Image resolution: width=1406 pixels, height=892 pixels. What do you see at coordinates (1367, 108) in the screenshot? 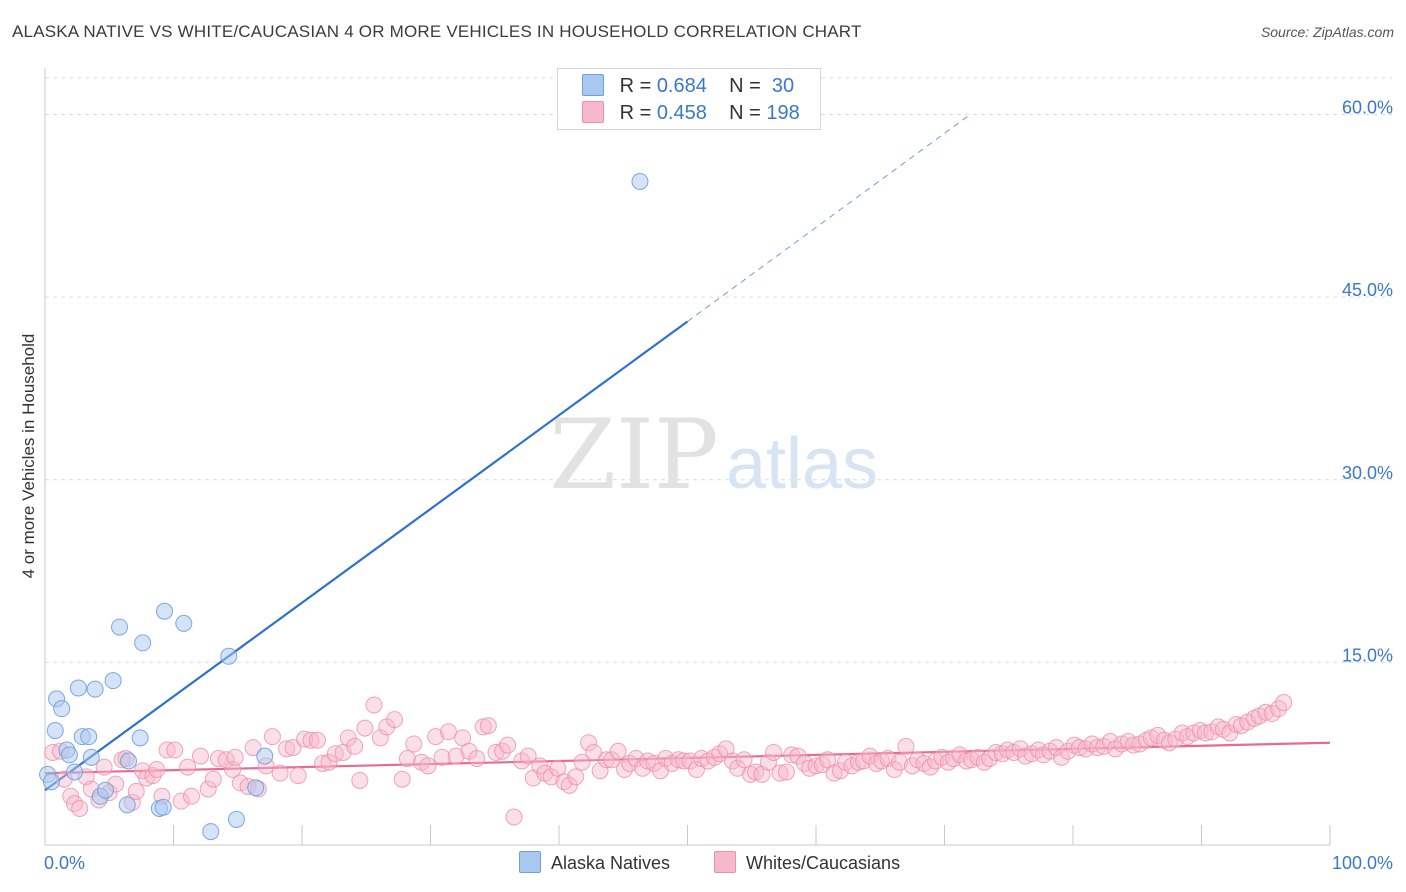
I see `y-tick-label: 60.0%` at bounding box center [1367, 108].